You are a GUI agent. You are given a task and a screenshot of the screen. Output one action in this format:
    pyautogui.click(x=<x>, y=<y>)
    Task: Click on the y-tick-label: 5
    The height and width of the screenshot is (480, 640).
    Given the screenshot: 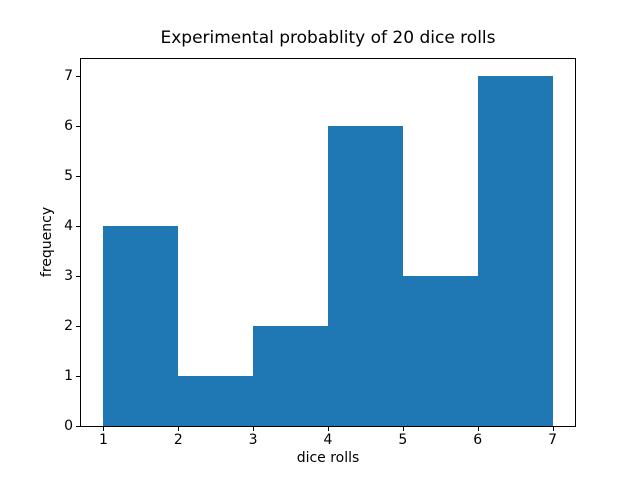 What is the action you would take?
    pyautogui.click(x=68, y=176)
    